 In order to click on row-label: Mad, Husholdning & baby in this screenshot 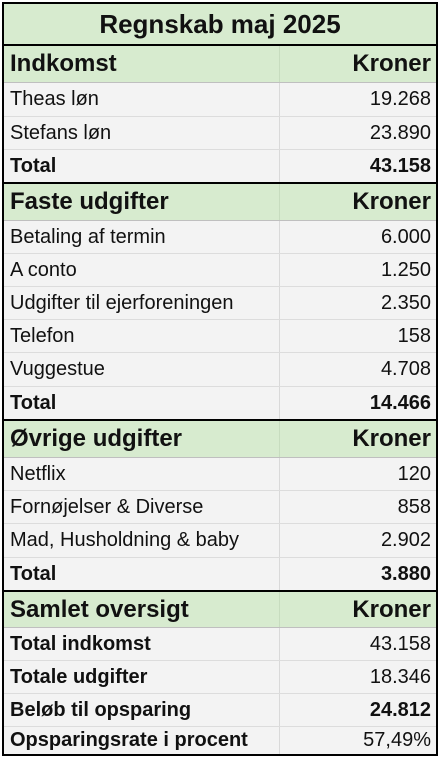, I will do `click(142, 540)`.